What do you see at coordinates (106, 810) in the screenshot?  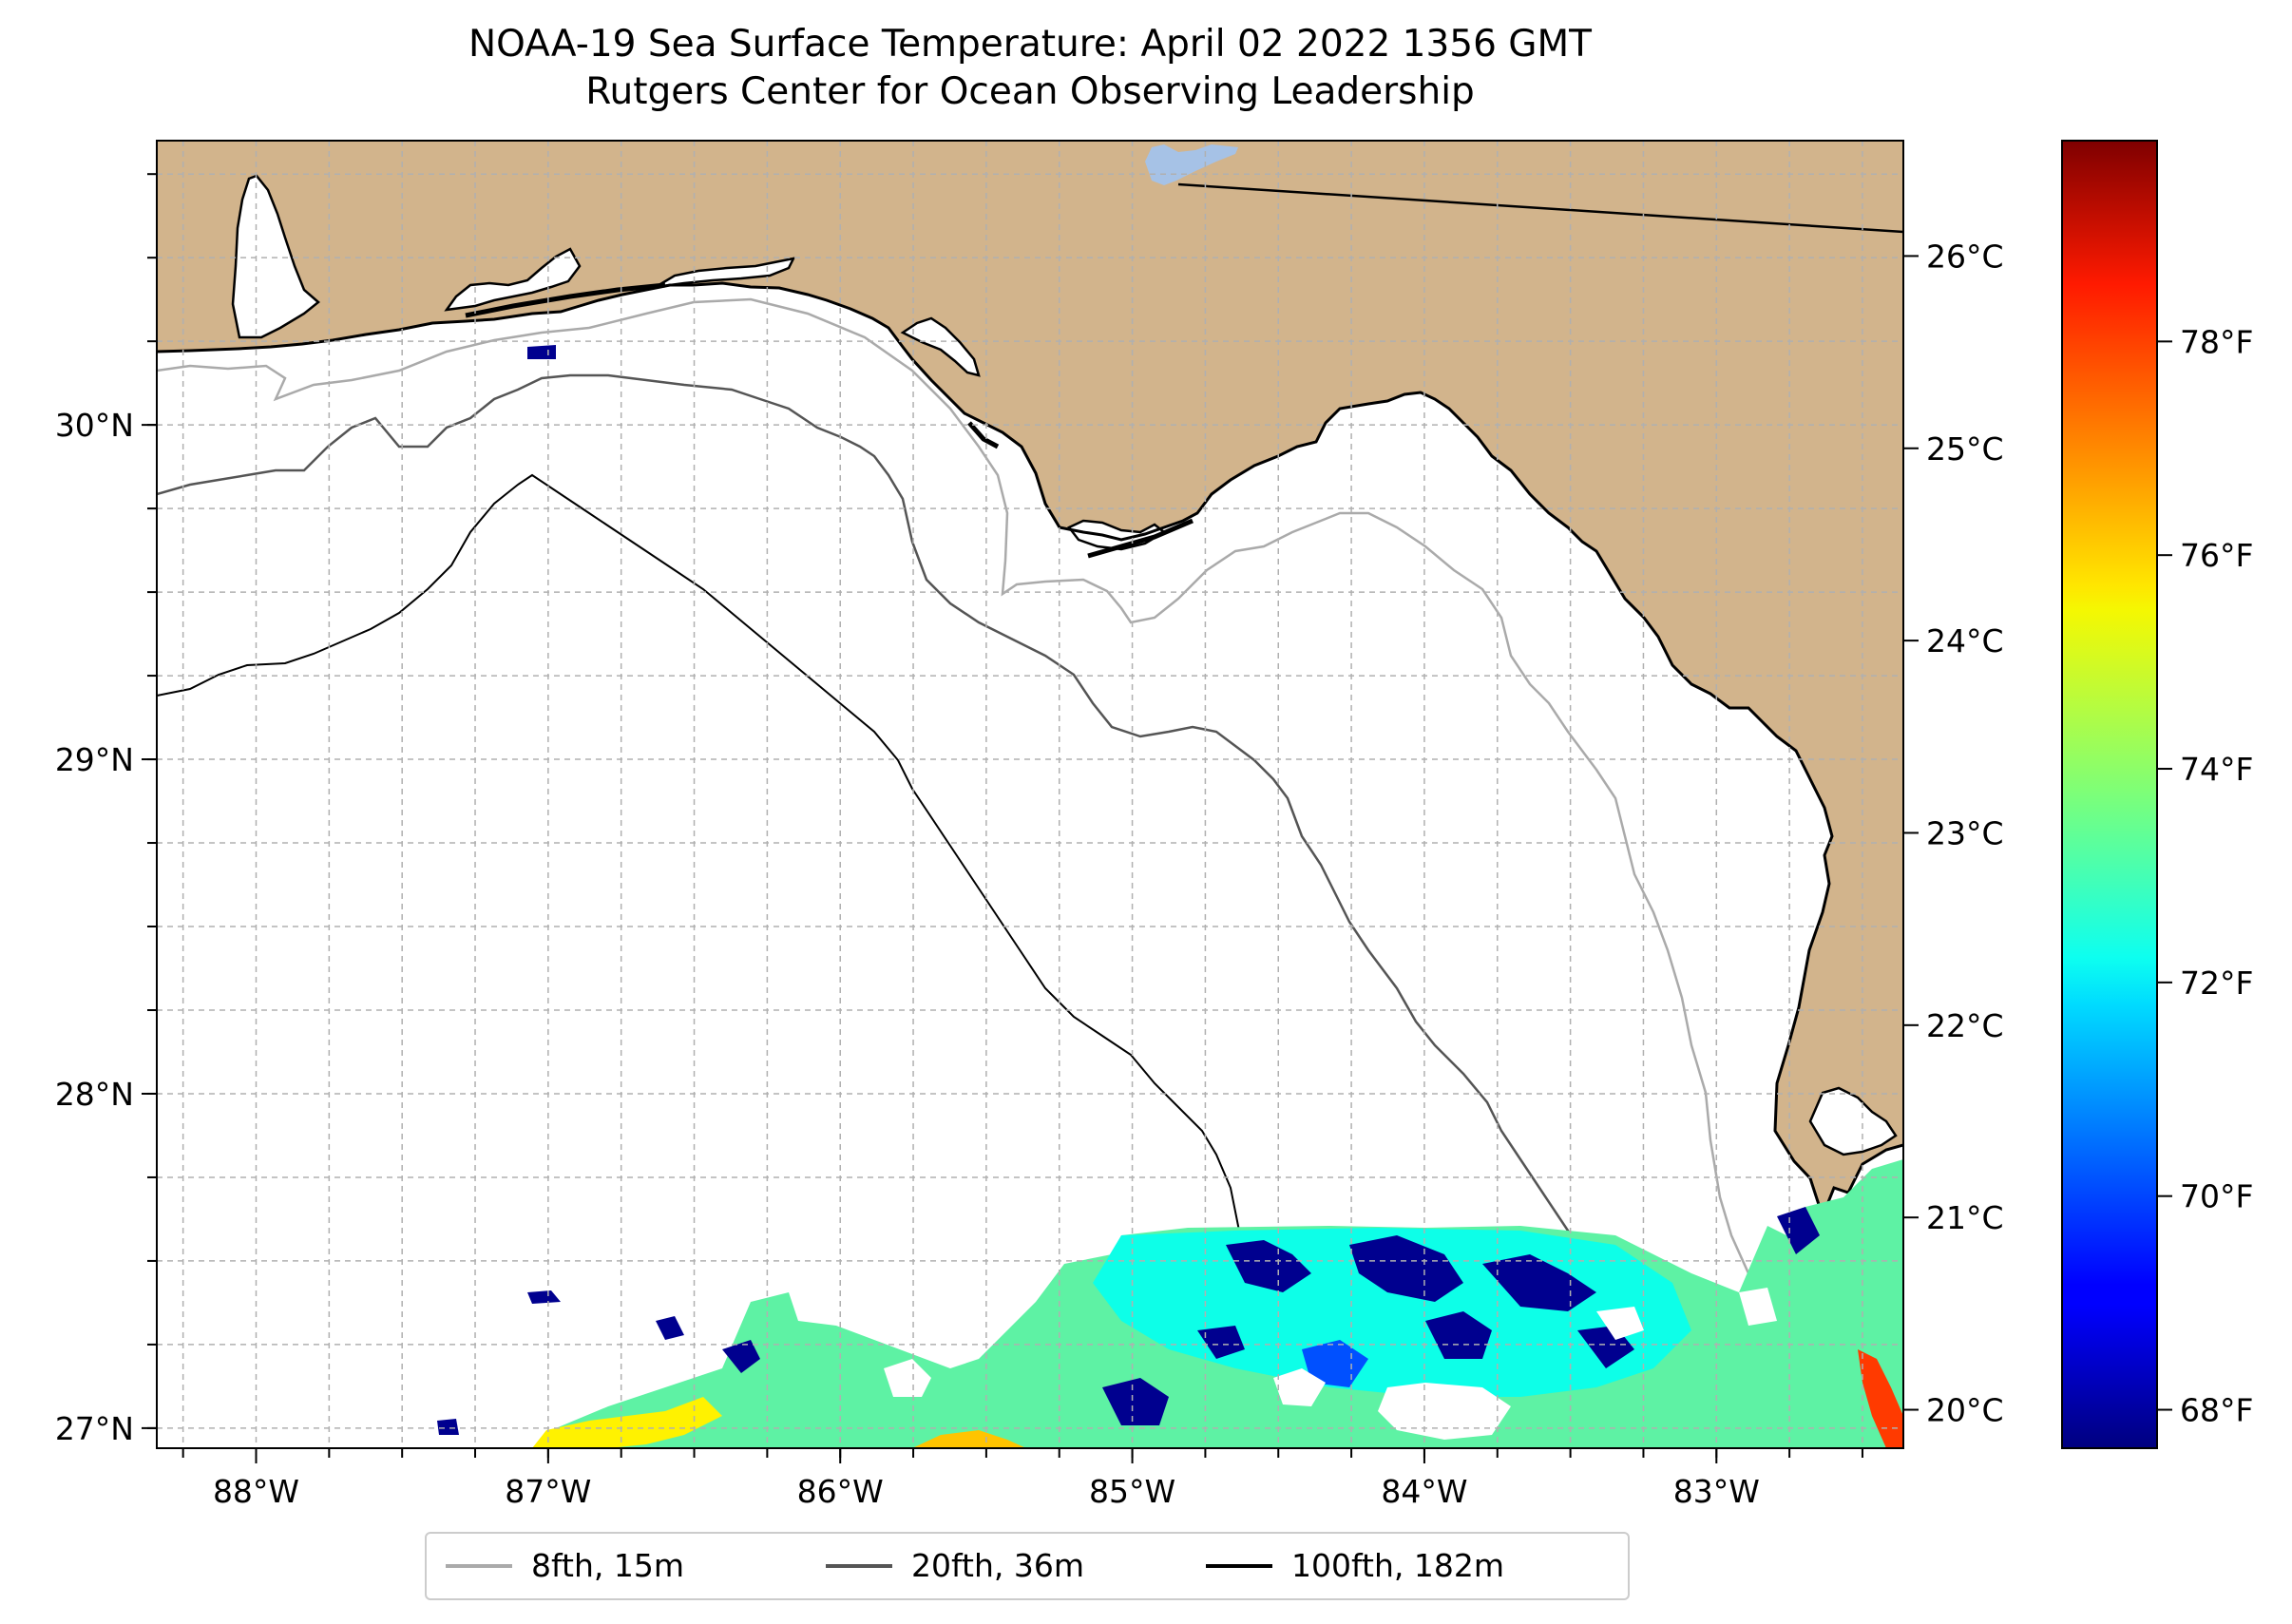 I see `latitude-axis: 27°N 28°N 29°N 30°N` at bounding box center [106, 810].